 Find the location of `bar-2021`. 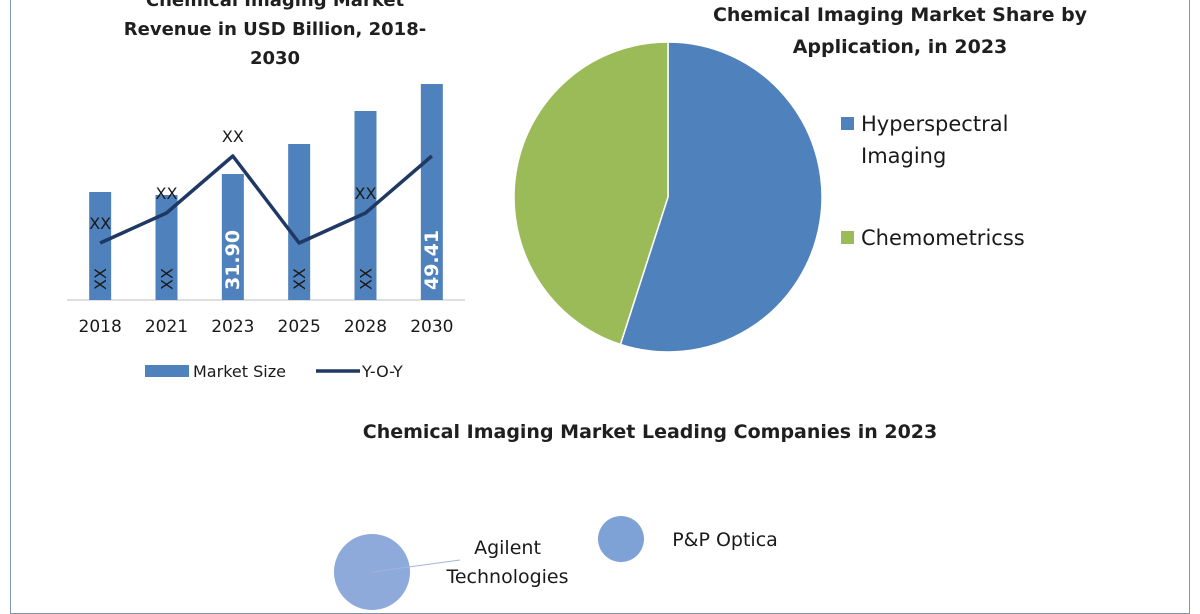

bar-2021 is located at coordinates (166, 247).